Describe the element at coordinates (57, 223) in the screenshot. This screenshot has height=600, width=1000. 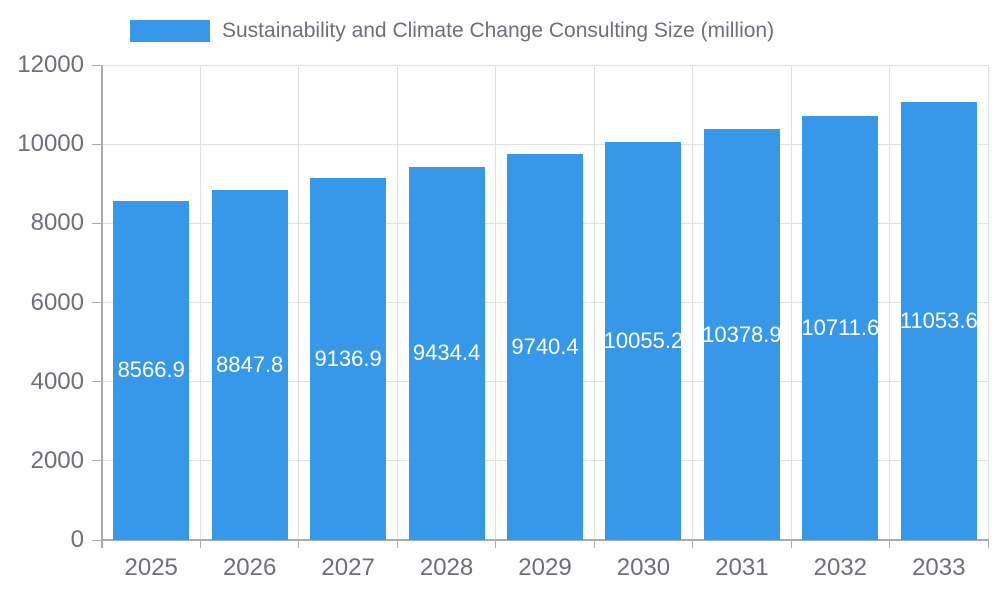
I see `y-axis-label: 8000` at that location.